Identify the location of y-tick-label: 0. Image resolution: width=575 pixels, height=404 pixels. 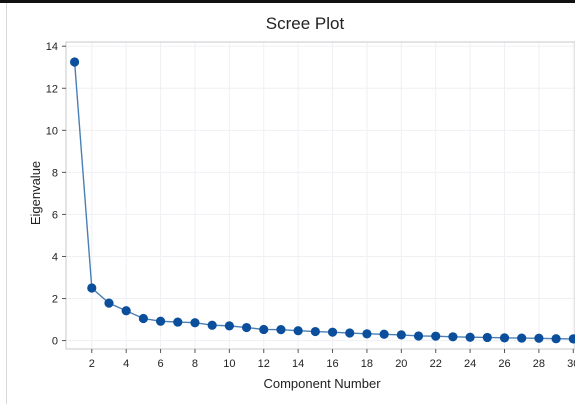
(55, 342).